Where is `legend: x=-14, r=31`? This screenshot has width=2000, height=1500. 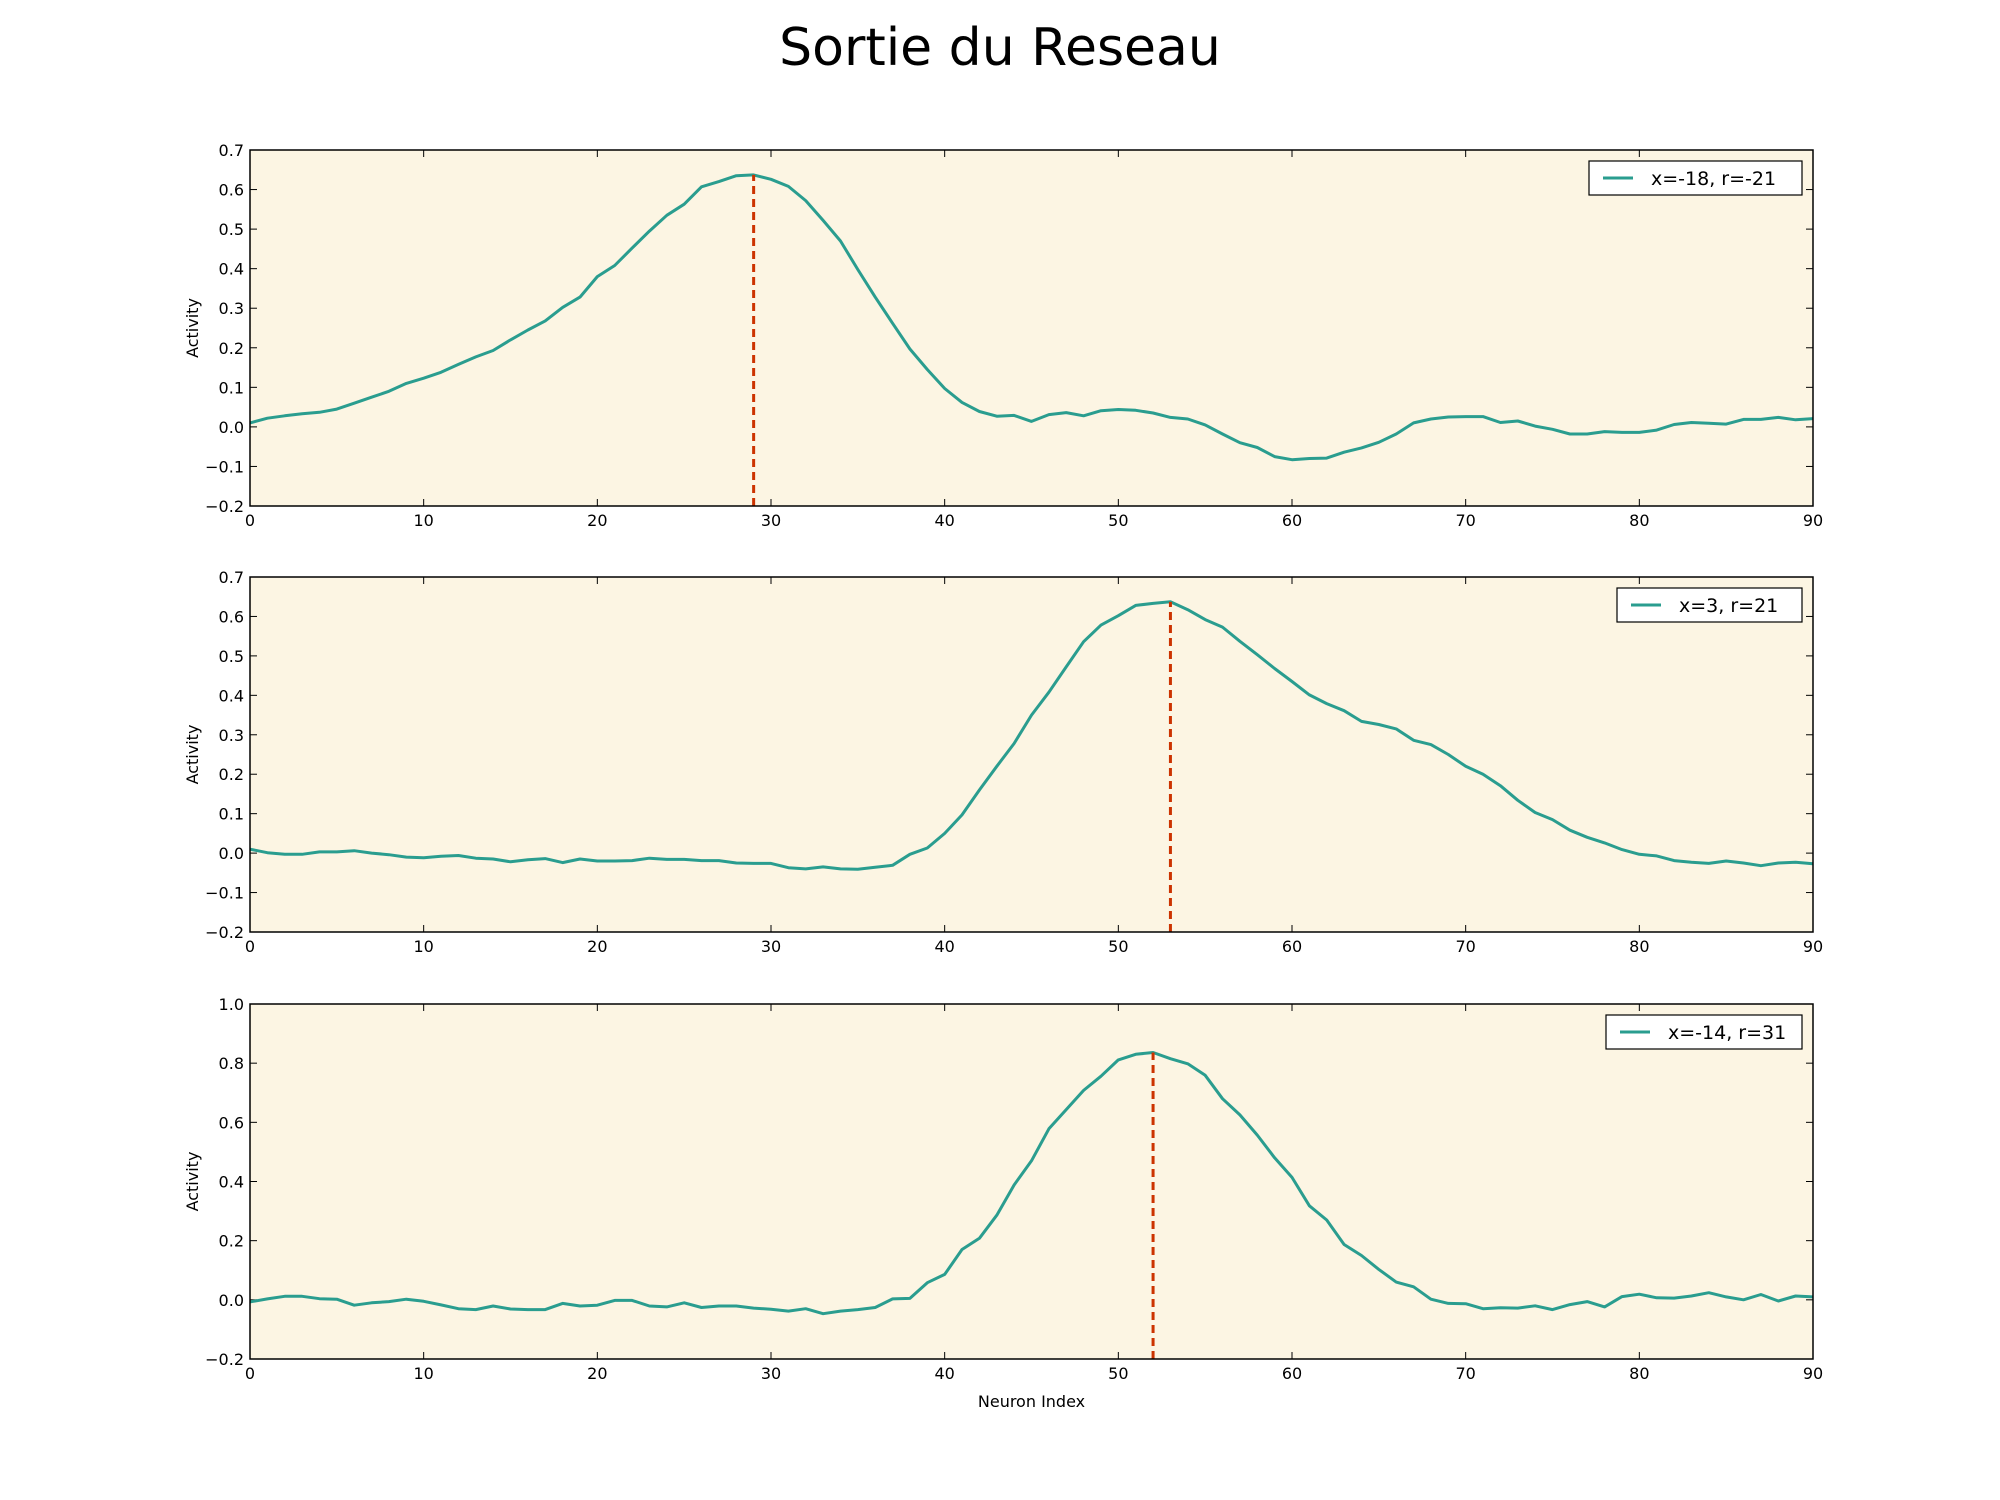
legend: x=-14, r=31 is located at coordinates (1704, 1032).